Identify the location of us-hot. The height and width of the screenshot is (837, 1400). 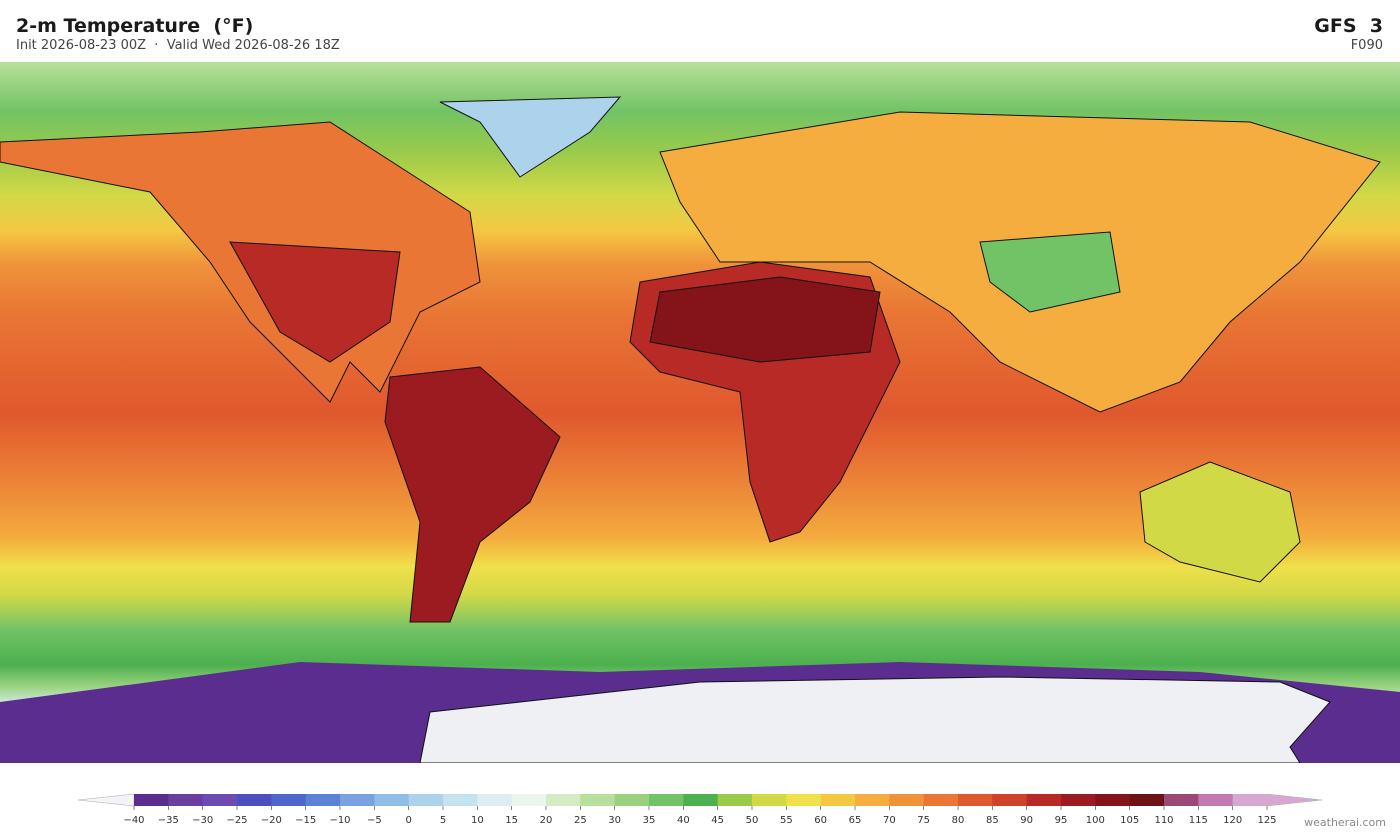
(315, 302).